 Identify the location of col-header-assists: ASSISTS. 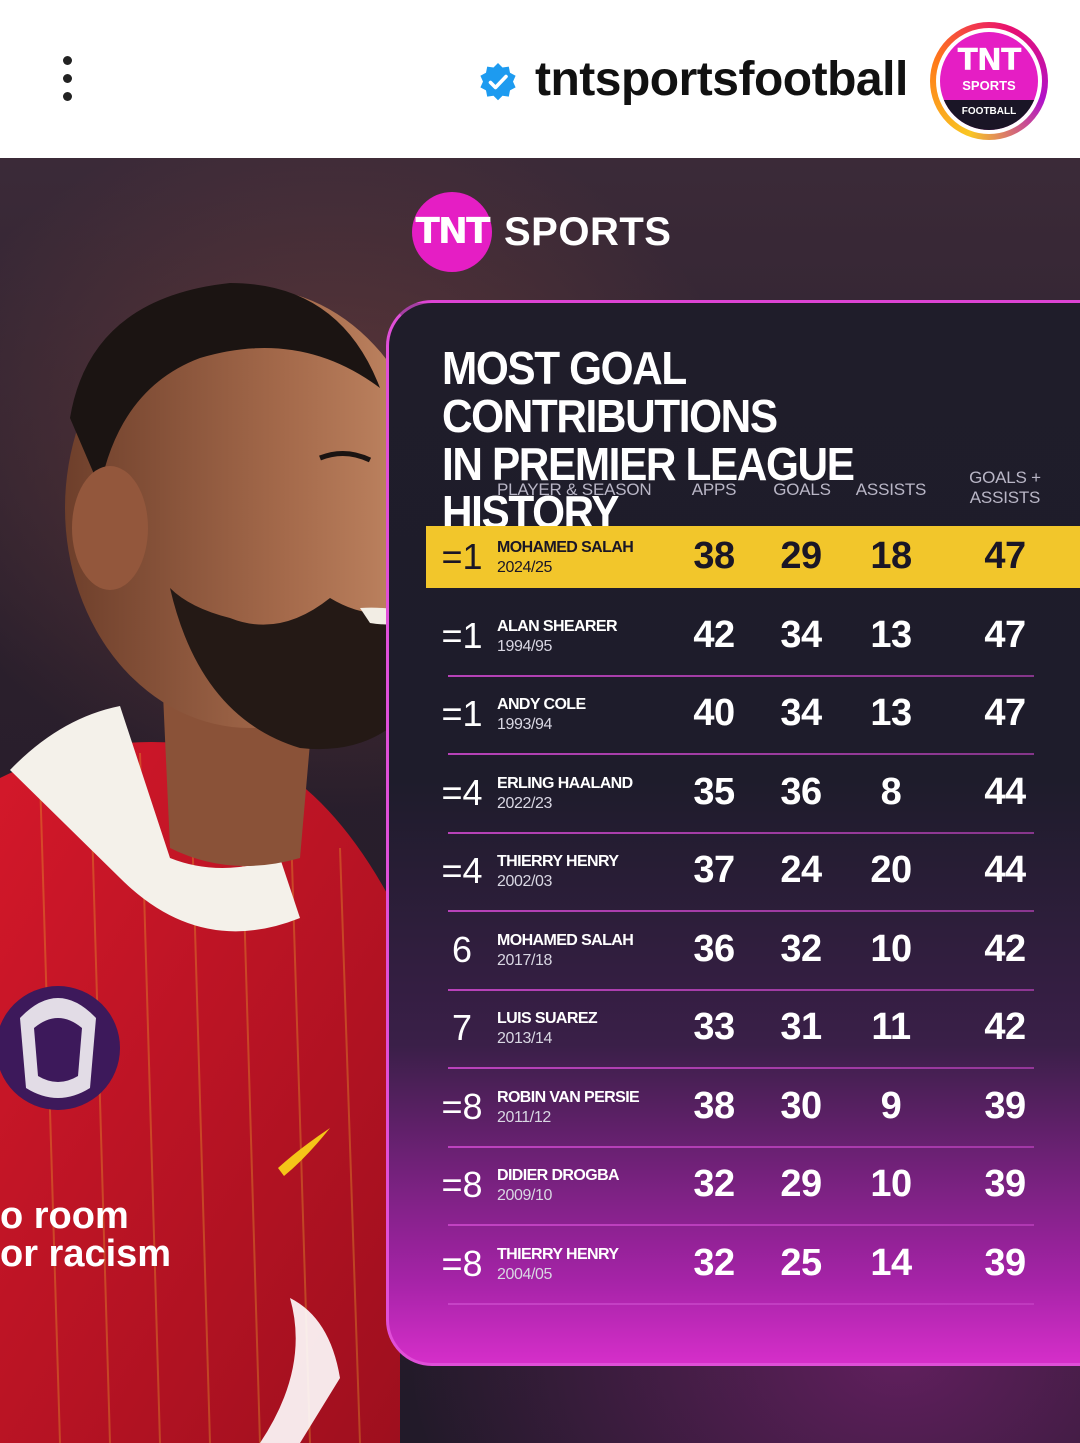
(891, 489).